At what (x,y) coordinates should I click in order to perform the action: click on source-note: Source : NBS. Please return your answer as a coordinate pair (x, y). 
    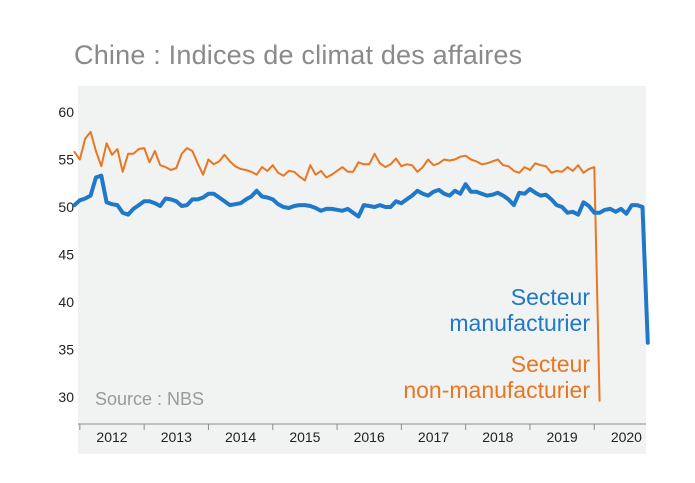
    Looking at the image, I should click on (149, 399).